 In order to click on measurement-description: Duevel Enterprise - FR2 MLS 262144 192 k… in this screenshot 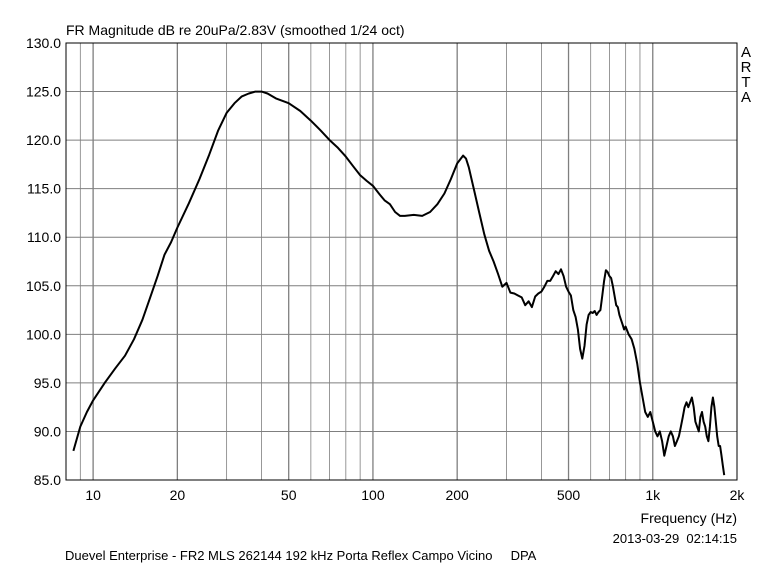, I will do `click(301, 555)`.